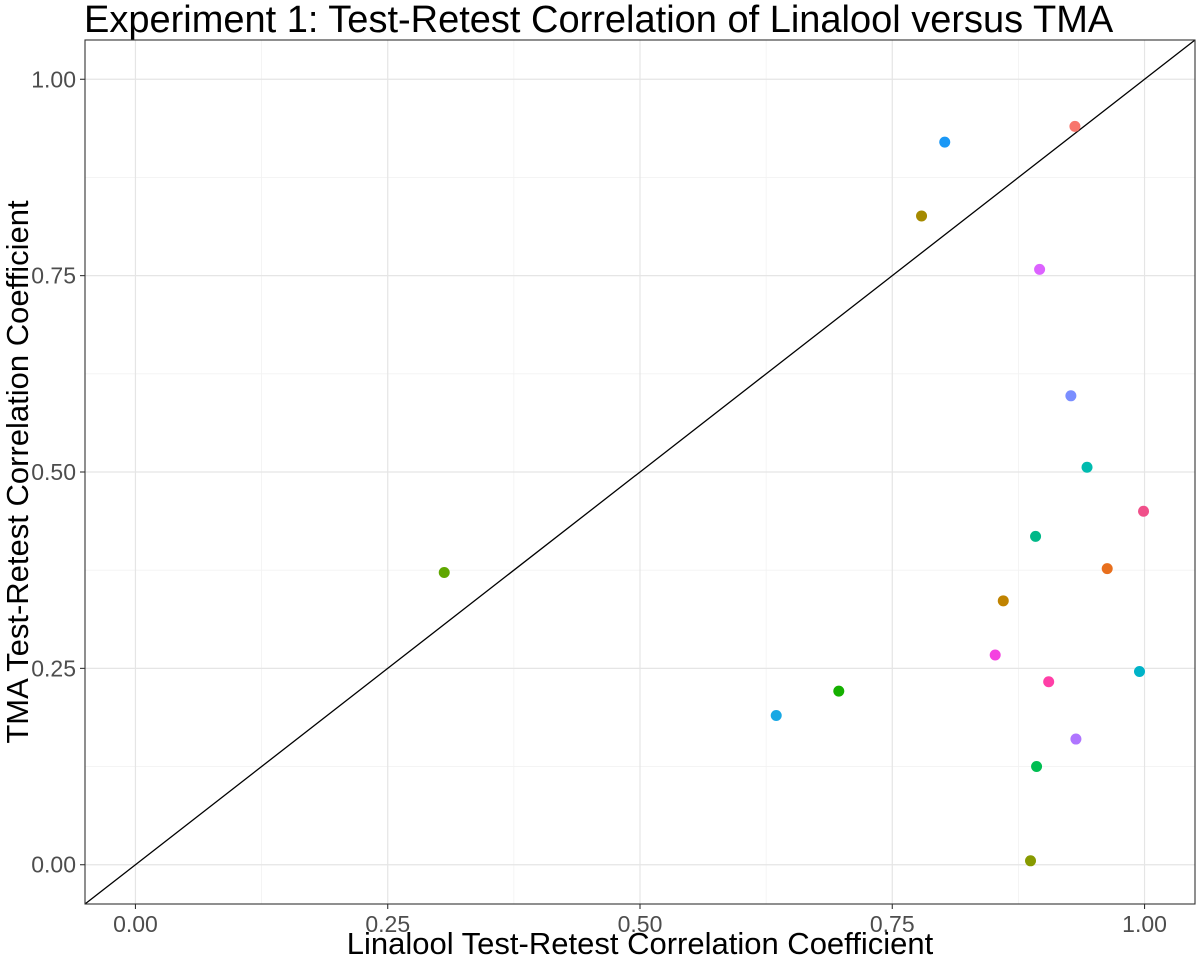 This screenshot has height=960, width=1200. Describe the element at coordinates (892, 924) in the screenshot. I see `x-tick-label: 0.75` at that location.